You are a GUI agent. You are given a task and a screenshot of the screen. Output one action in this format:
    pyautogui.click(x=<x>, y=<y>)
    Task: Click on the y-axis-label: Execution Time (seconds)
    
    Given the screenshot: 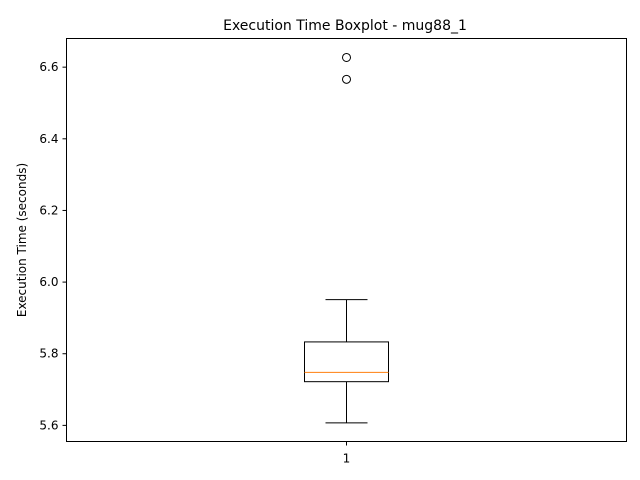 What is the action you would take?
    pyautogui.click(x=22, y=240)
    